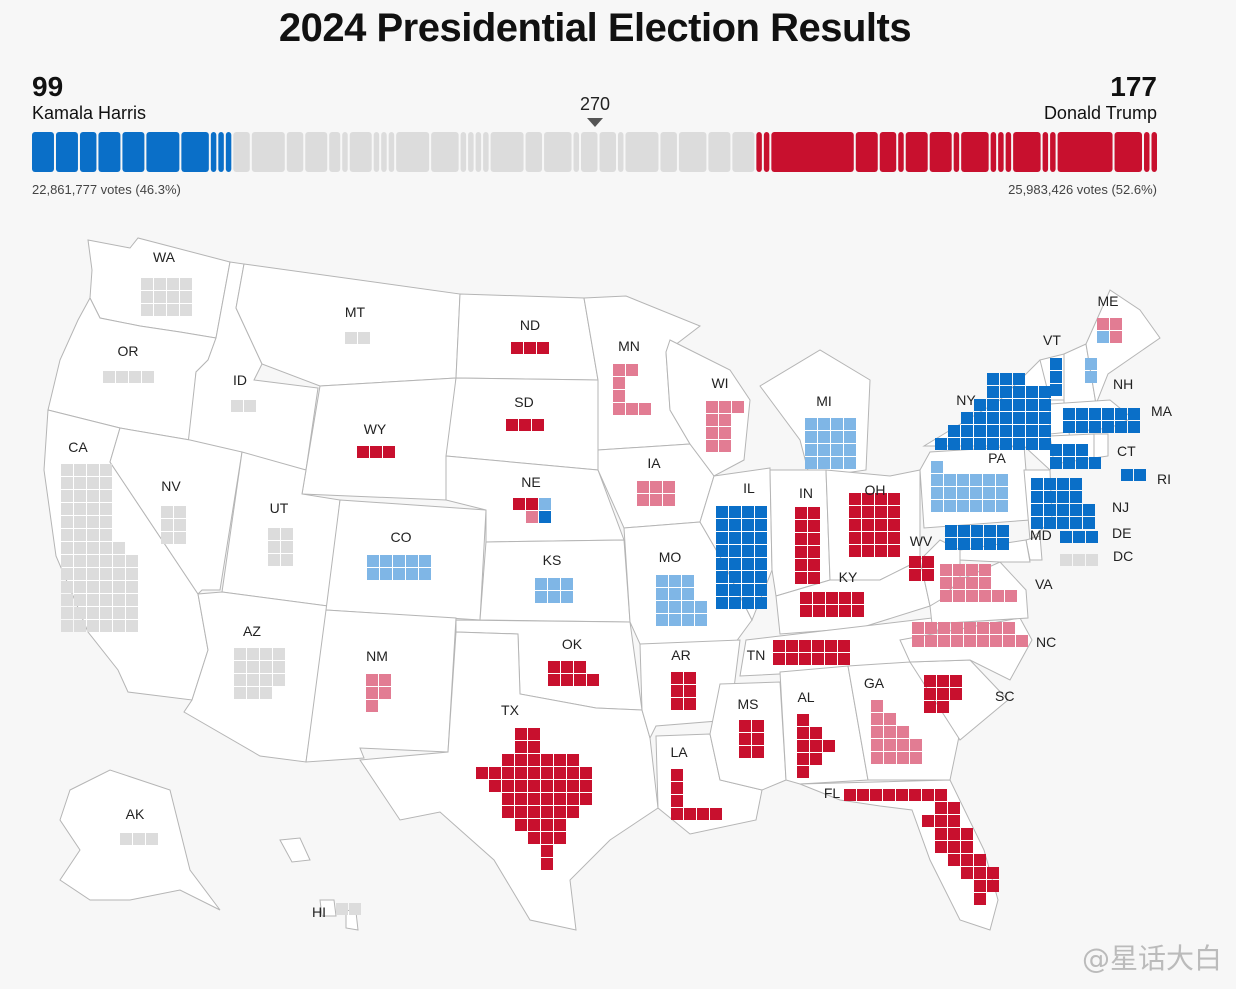  I want to click on state-label-ms: MS, so click(748, 704).